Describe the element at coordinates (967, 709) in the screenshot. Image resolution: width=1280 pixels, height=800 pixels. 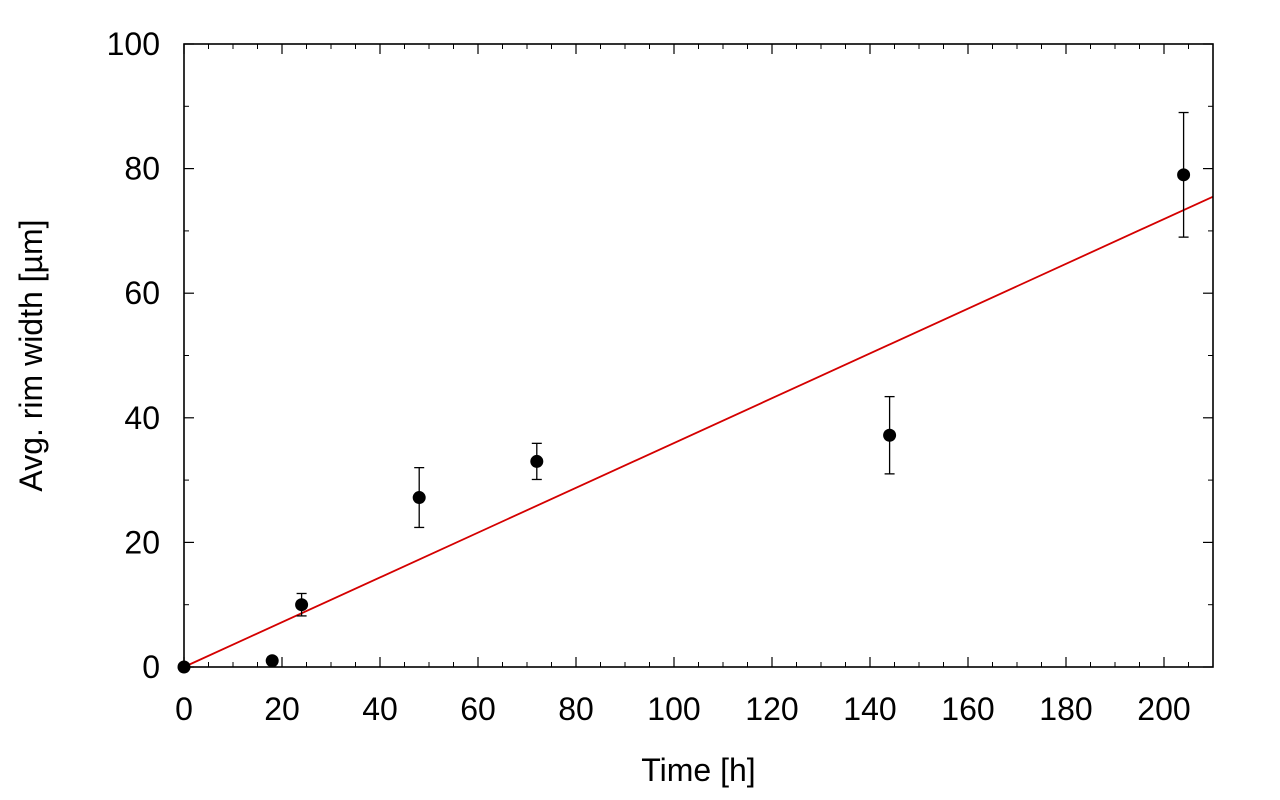
I see `x-tick-label: 160` at that location.